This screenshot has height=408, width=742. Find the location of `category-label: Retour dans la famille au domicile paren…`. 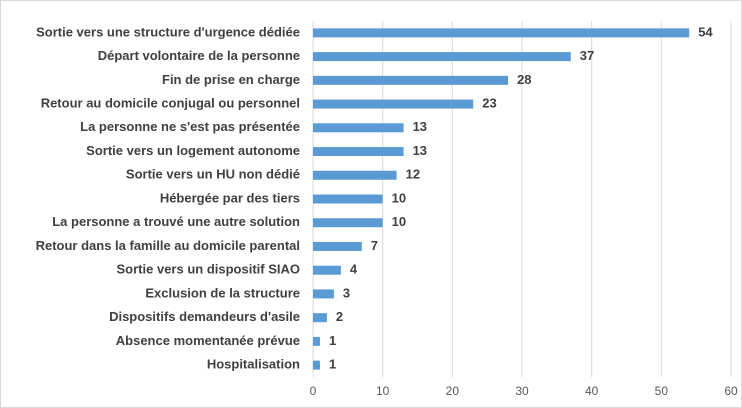

category-label: Retour dans la famille au domicile paren… is located at coordinates (168, 245).